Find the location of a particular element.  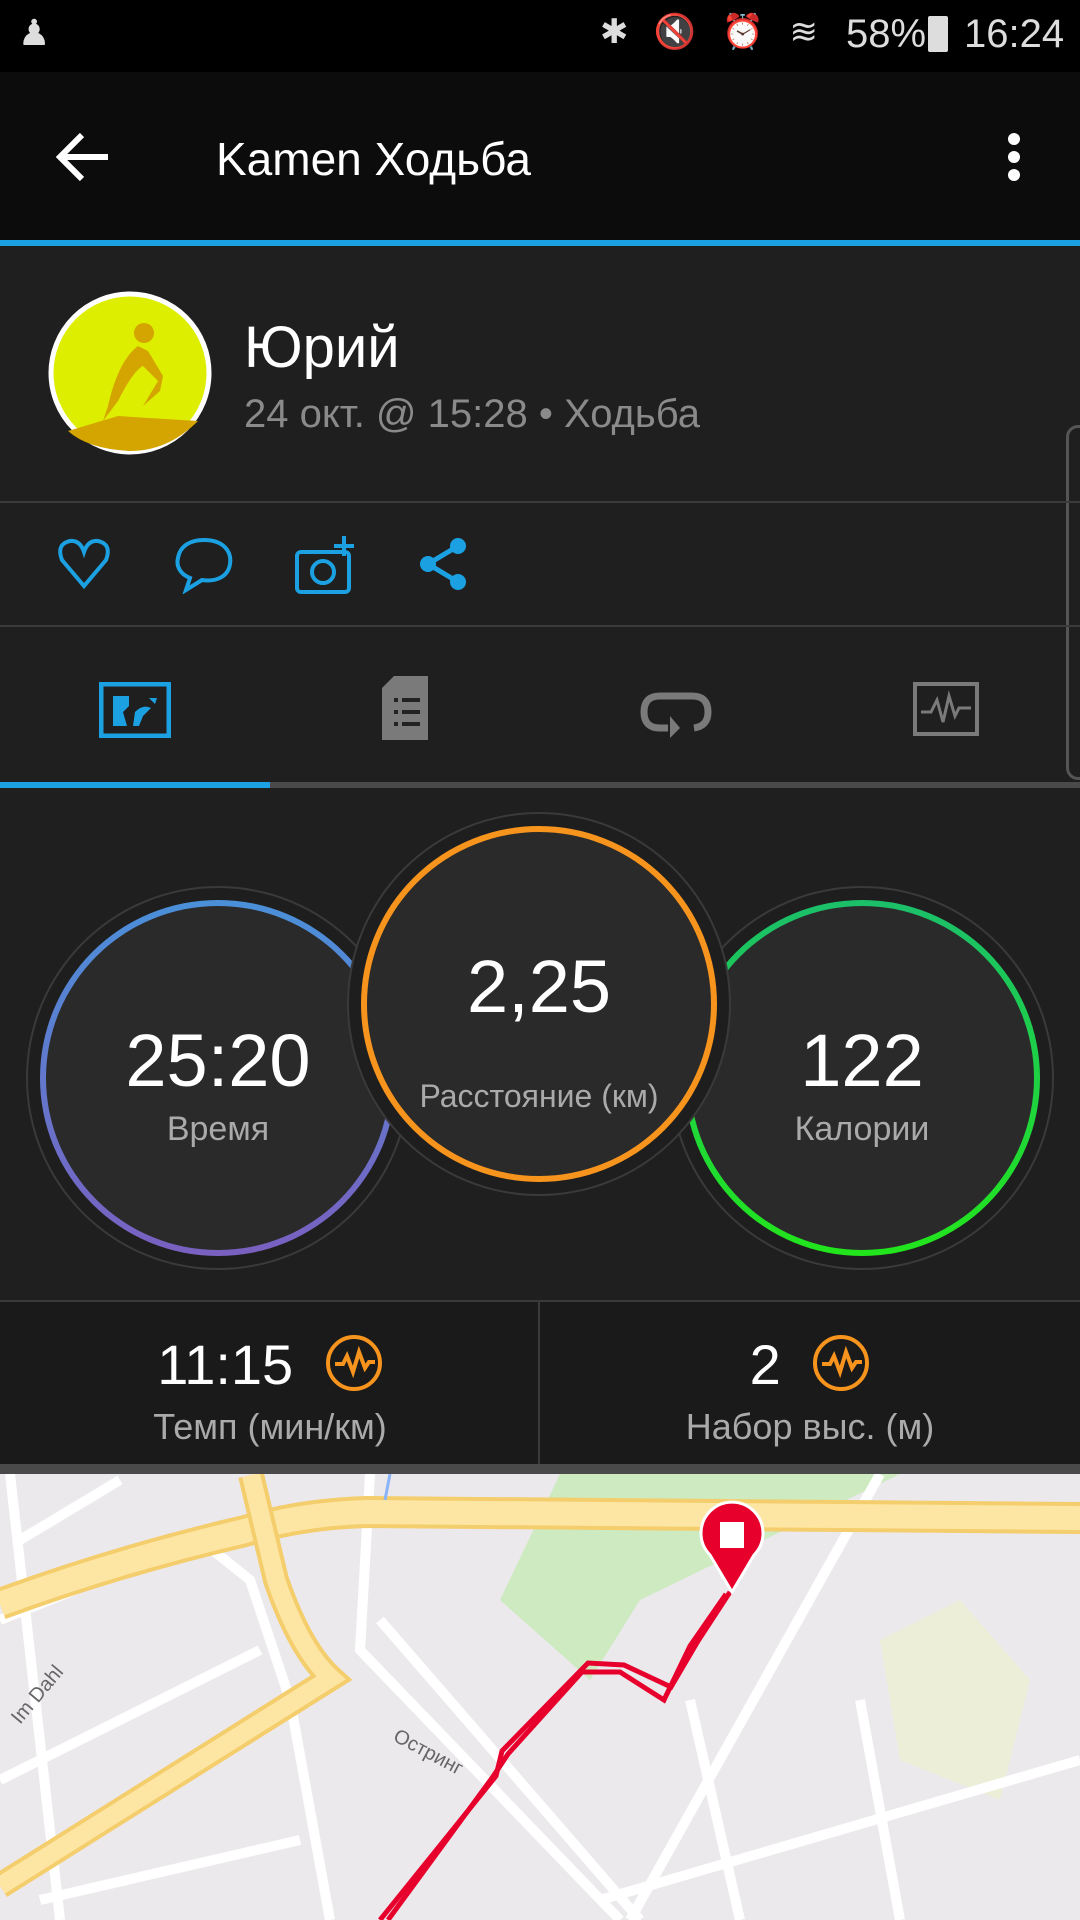

elevation-value: 2 is located at coordinates (765, 1364).